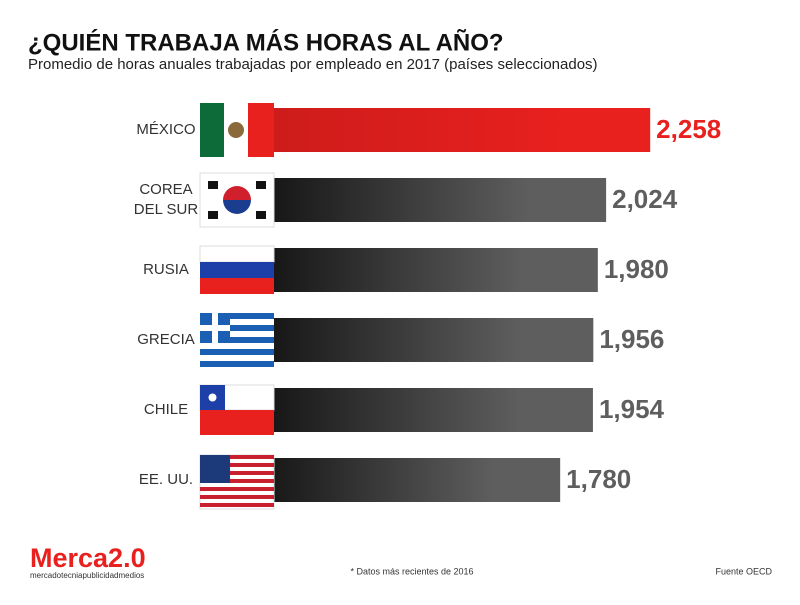 Image resolution: width=800 pixels, height=605 pixels. Describe the element at coordinates (688, 129) in the screenshot. I see `value-label: 2,258` at that location.